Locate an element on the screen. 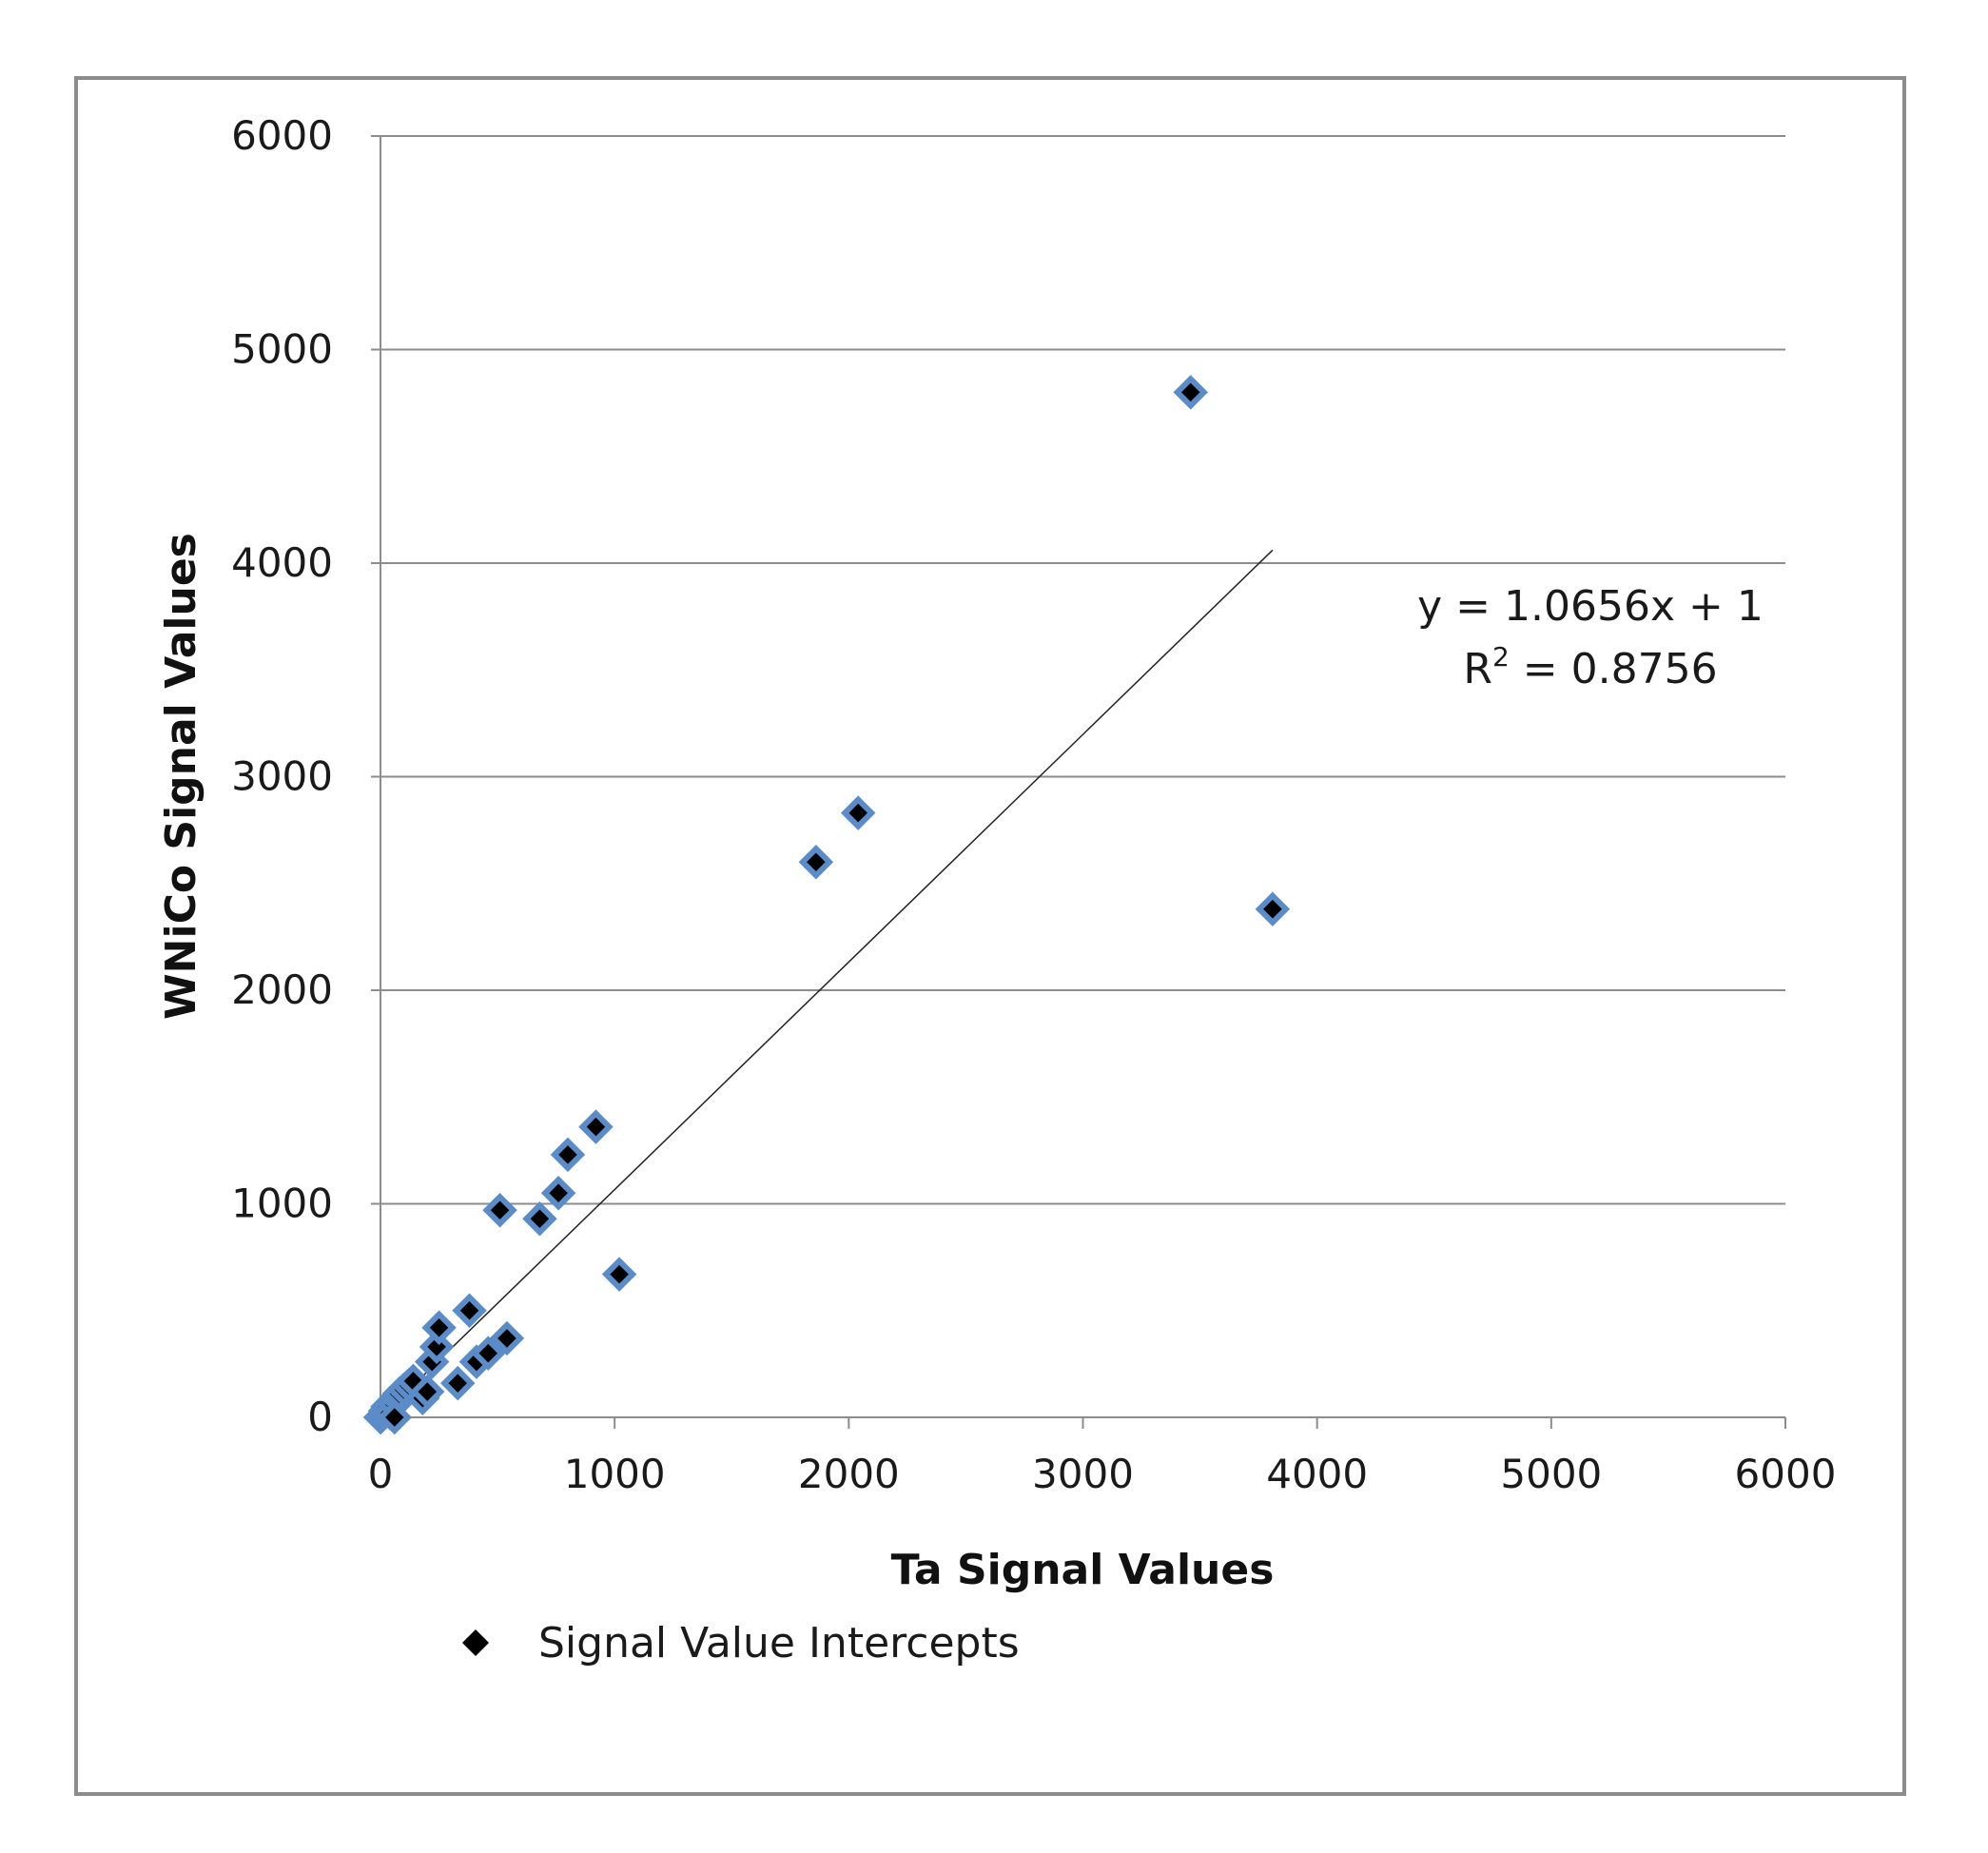  y-tick-label: 5000 is located at coordinates (282, 349).